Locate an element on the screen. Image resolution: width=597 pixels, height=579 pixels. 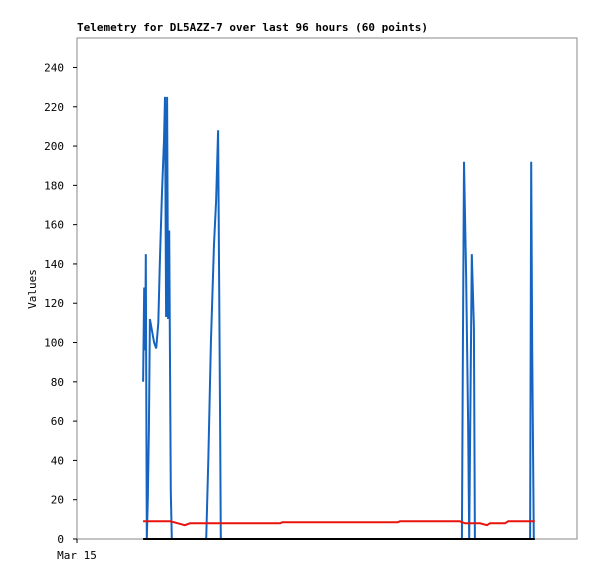
y-tick-label: 200 is located at coordinates (54, 146).